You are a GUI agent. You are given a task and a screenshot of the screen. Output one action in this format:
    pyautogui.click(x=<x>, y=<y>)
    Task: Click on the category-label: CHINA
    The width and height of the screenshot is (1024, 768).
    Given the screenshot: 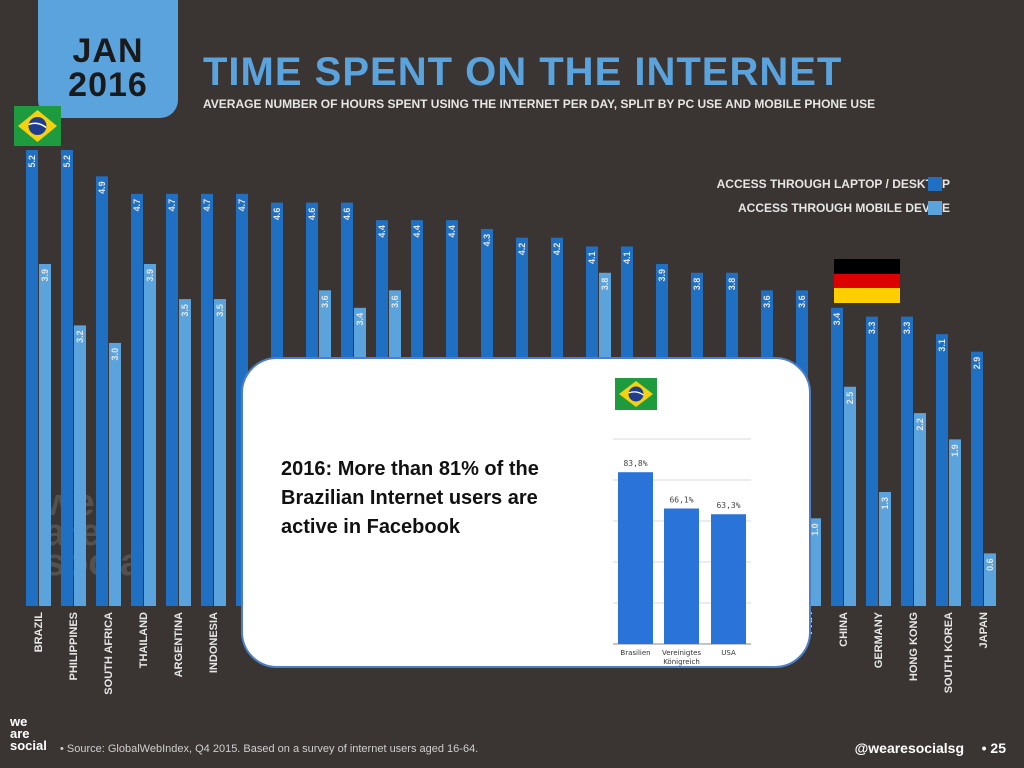 What is the action you would take?
    pyautogui.click(x=844, y=629)
    